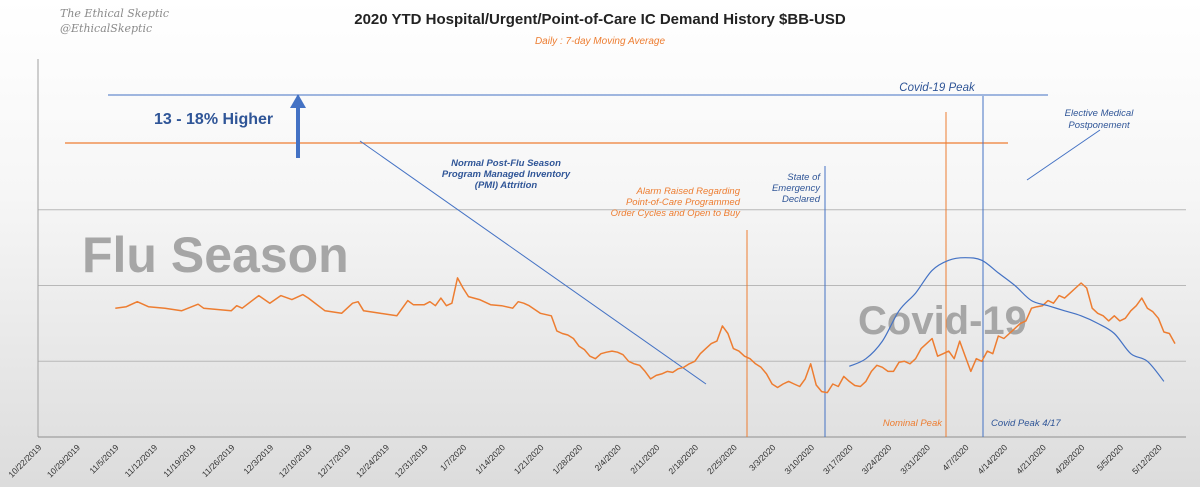 Image resolution: width=1200 pixels, height=487 pixels. What do you see at coordinates (838, 459) in the screenshot?
I see `x-tick-label: 3/17/2020` at bounding box center [838, 459].